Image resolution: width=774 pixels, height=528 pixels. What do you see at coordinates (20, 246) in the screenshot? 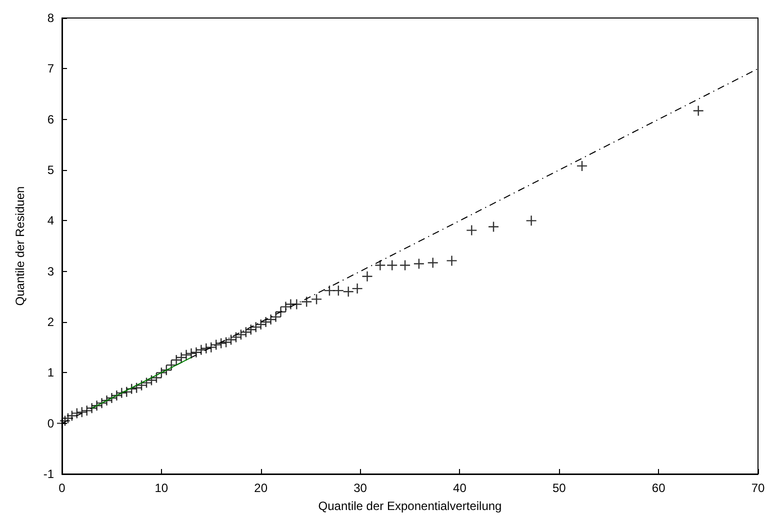
I see `y-axis-title: Quantile der Residuen` at bounding box center [20, 246].